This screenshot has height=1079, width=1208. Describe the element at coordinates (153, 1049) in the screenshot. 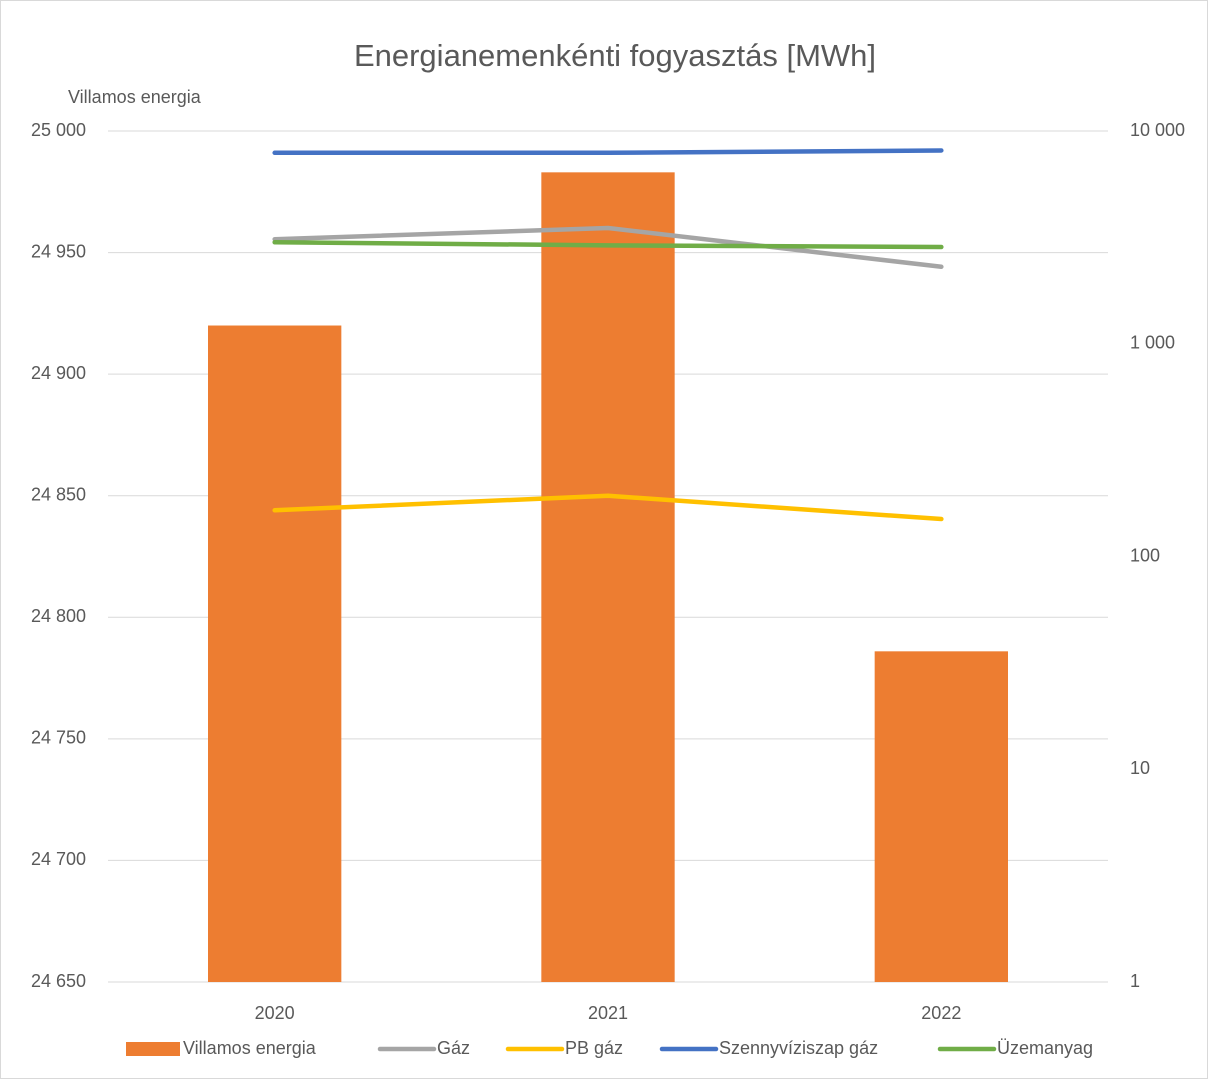

I see `legend-swatch` at that location.